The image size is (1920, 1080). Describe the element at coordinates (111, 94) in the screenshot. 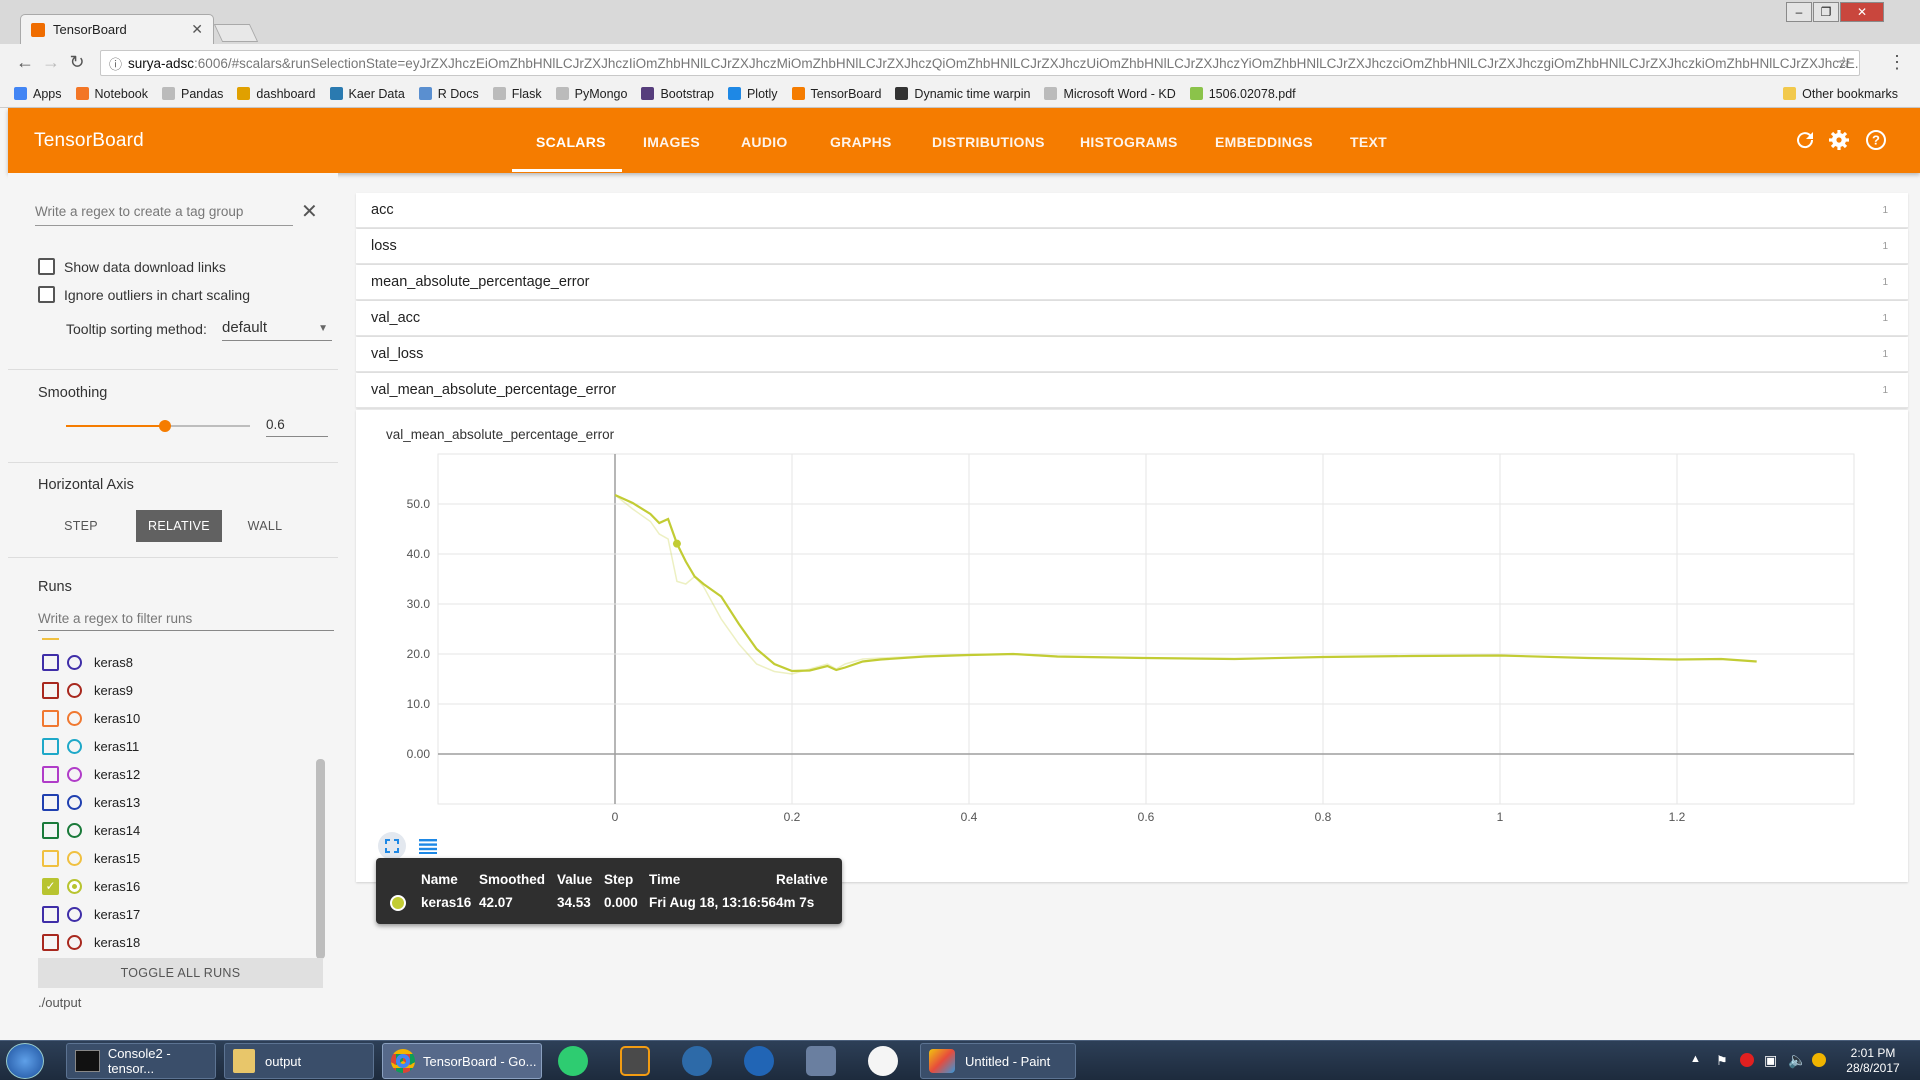

I see `bookmark-notebook: Notebook` at that location.